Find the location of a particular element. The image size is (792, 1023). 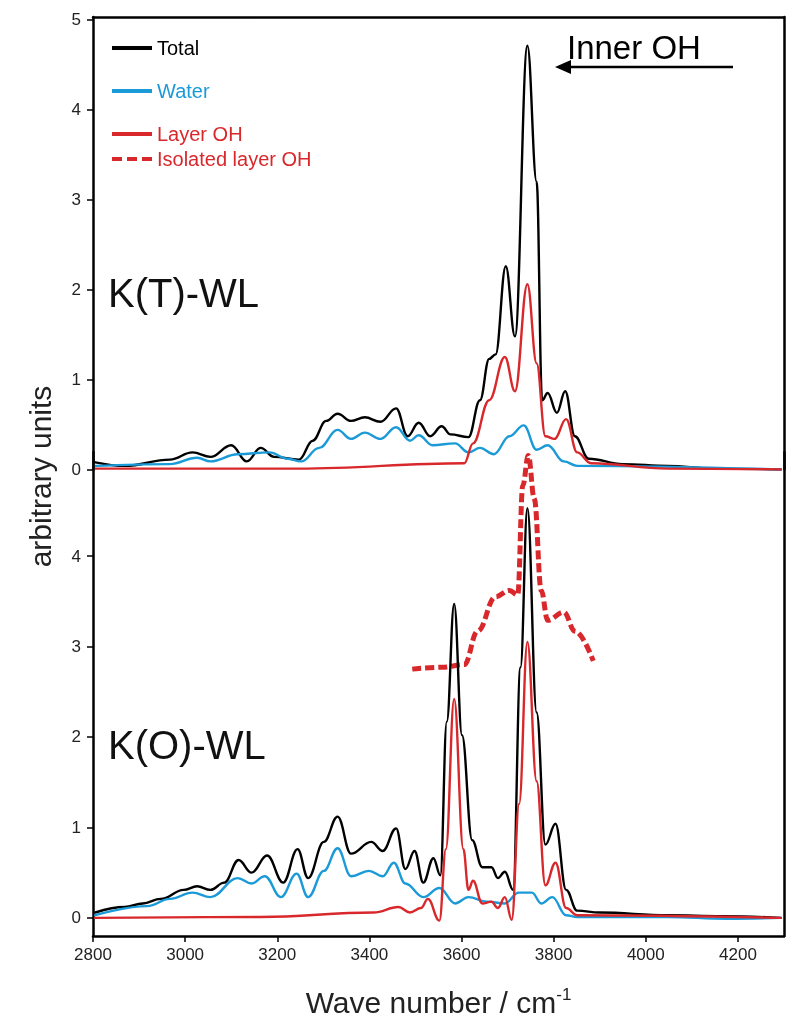

x-tick-label: 3600 is located at coordinates (461, 954).